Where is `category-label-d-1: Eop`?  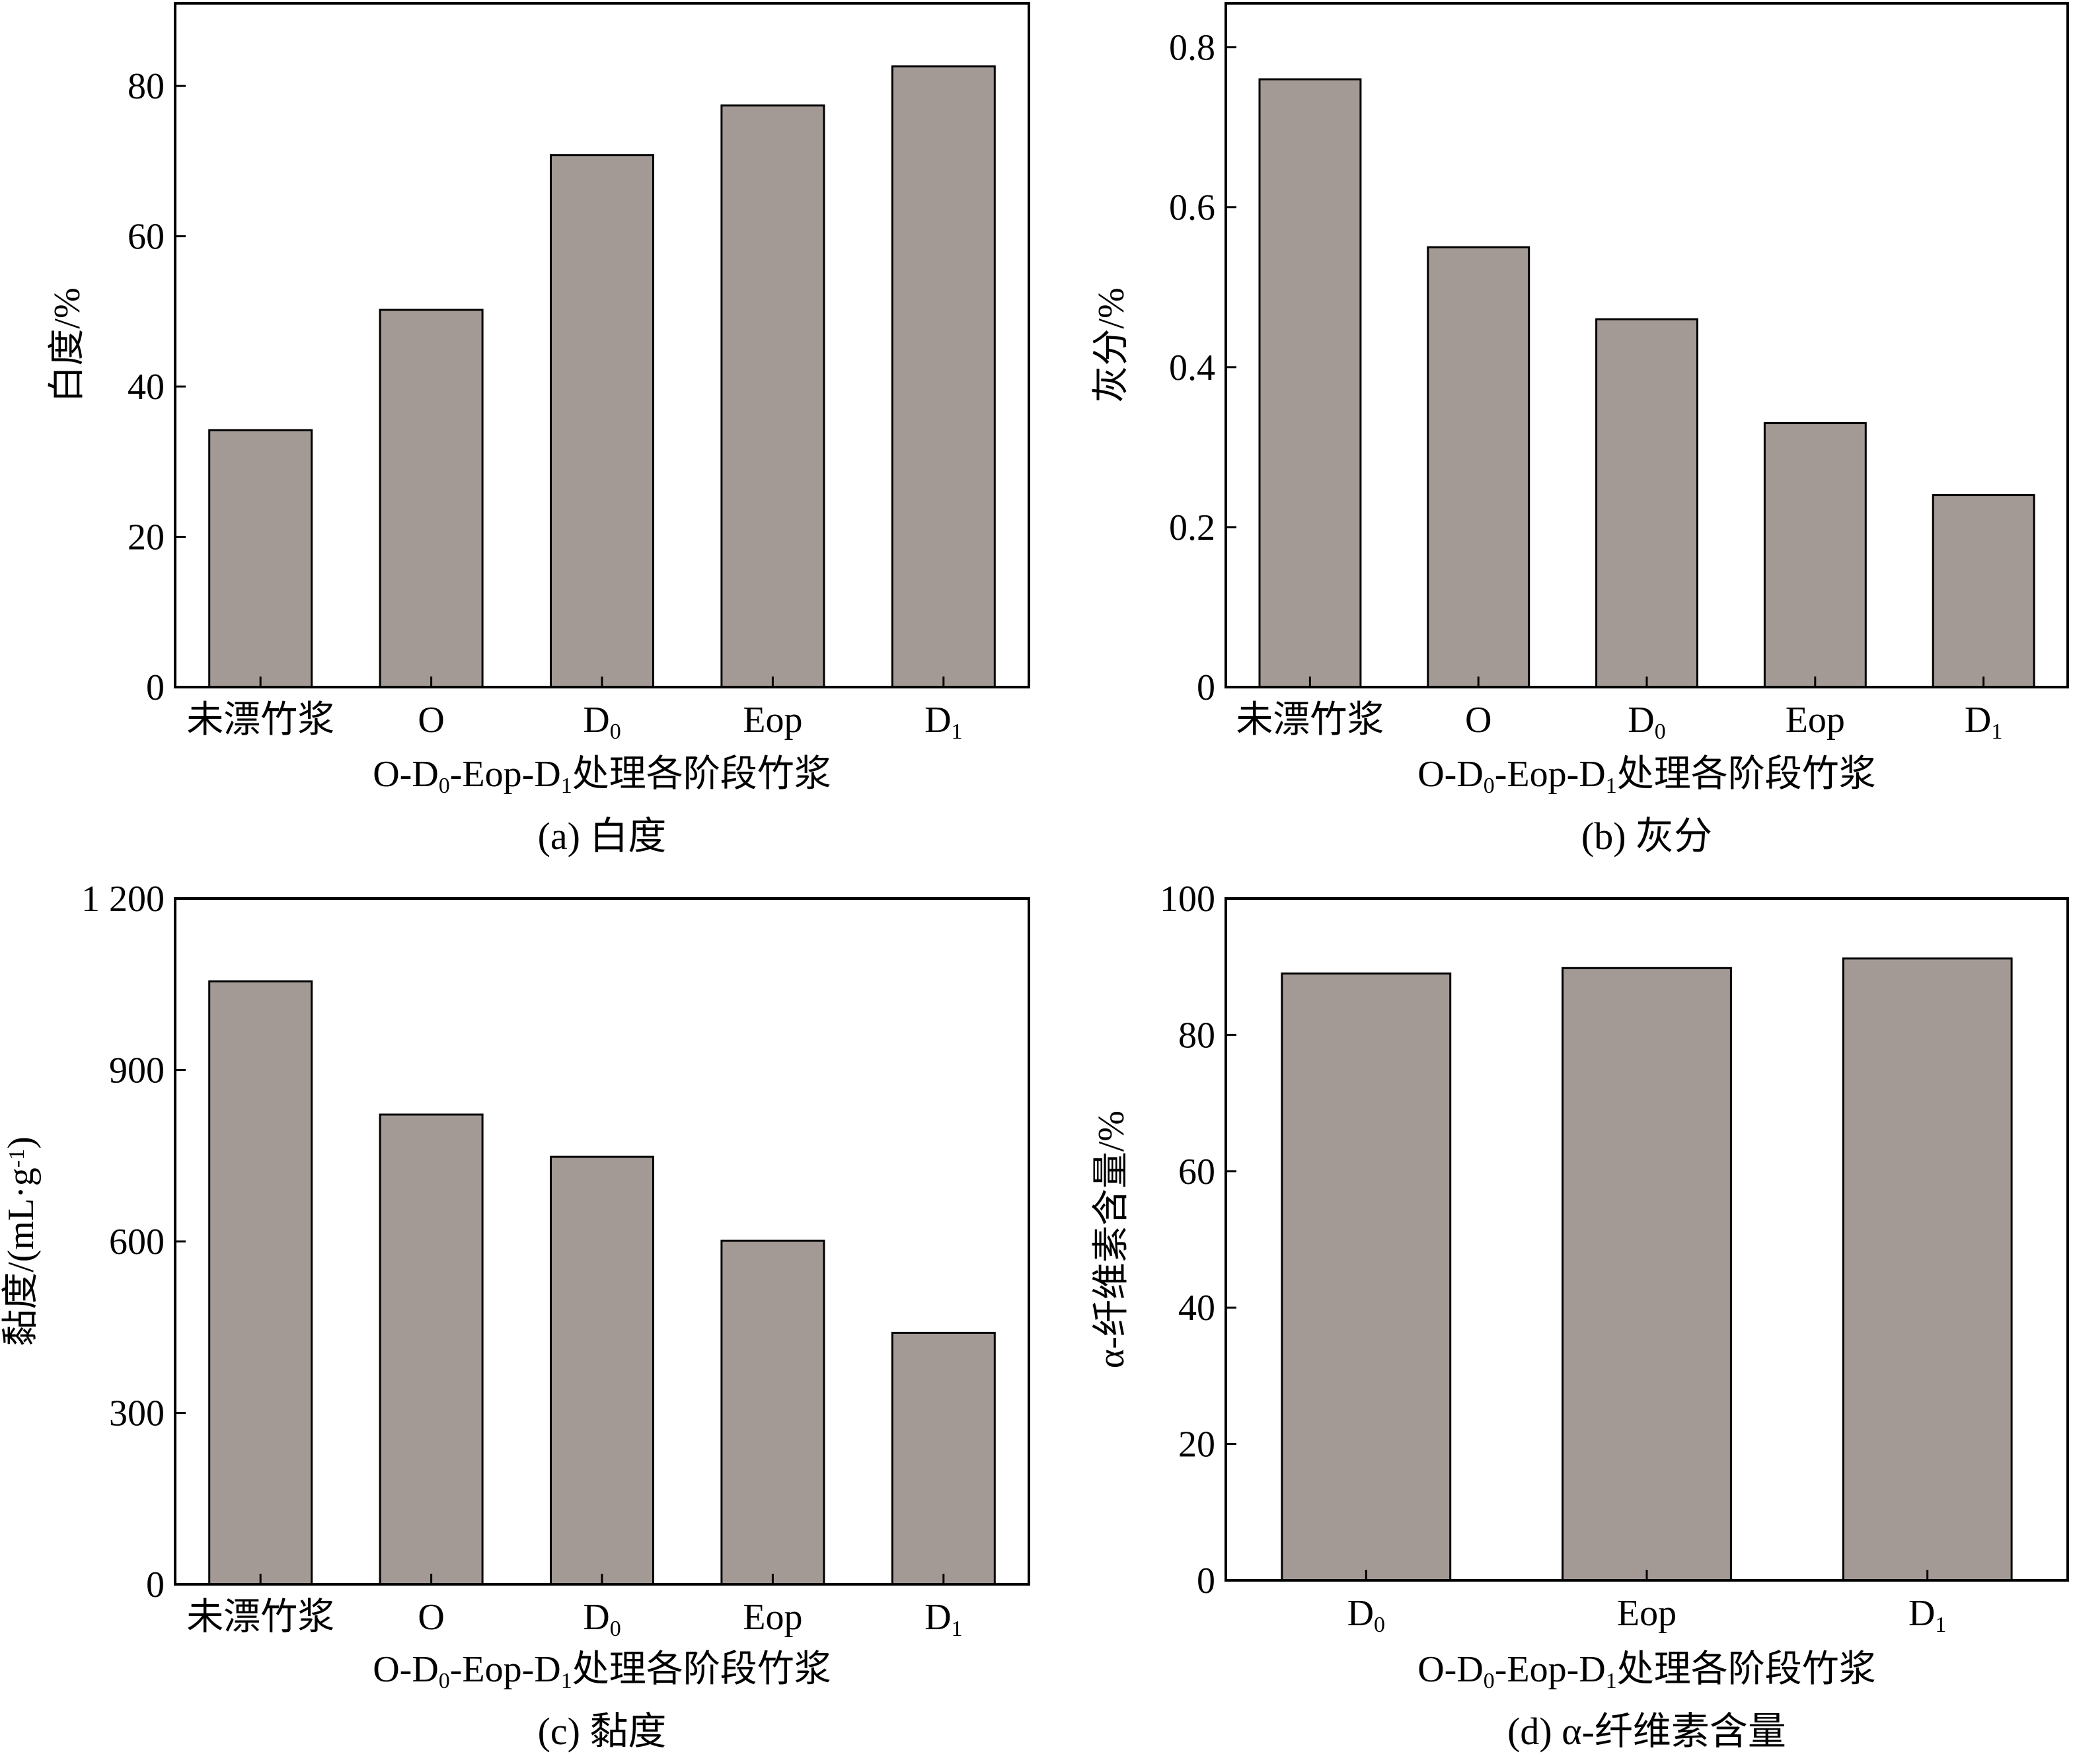 category-label-d-1: Eop is located at coordinates (1647, 1613).